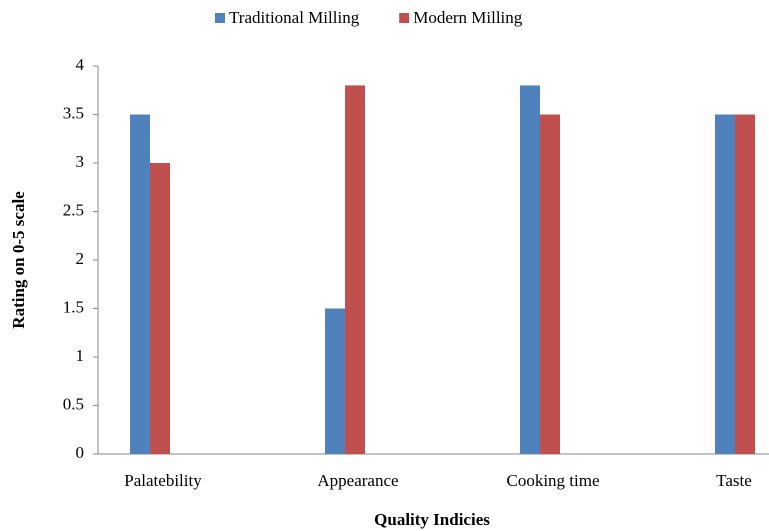  I want to click on y-tick-label: 4, so click(80, 64).